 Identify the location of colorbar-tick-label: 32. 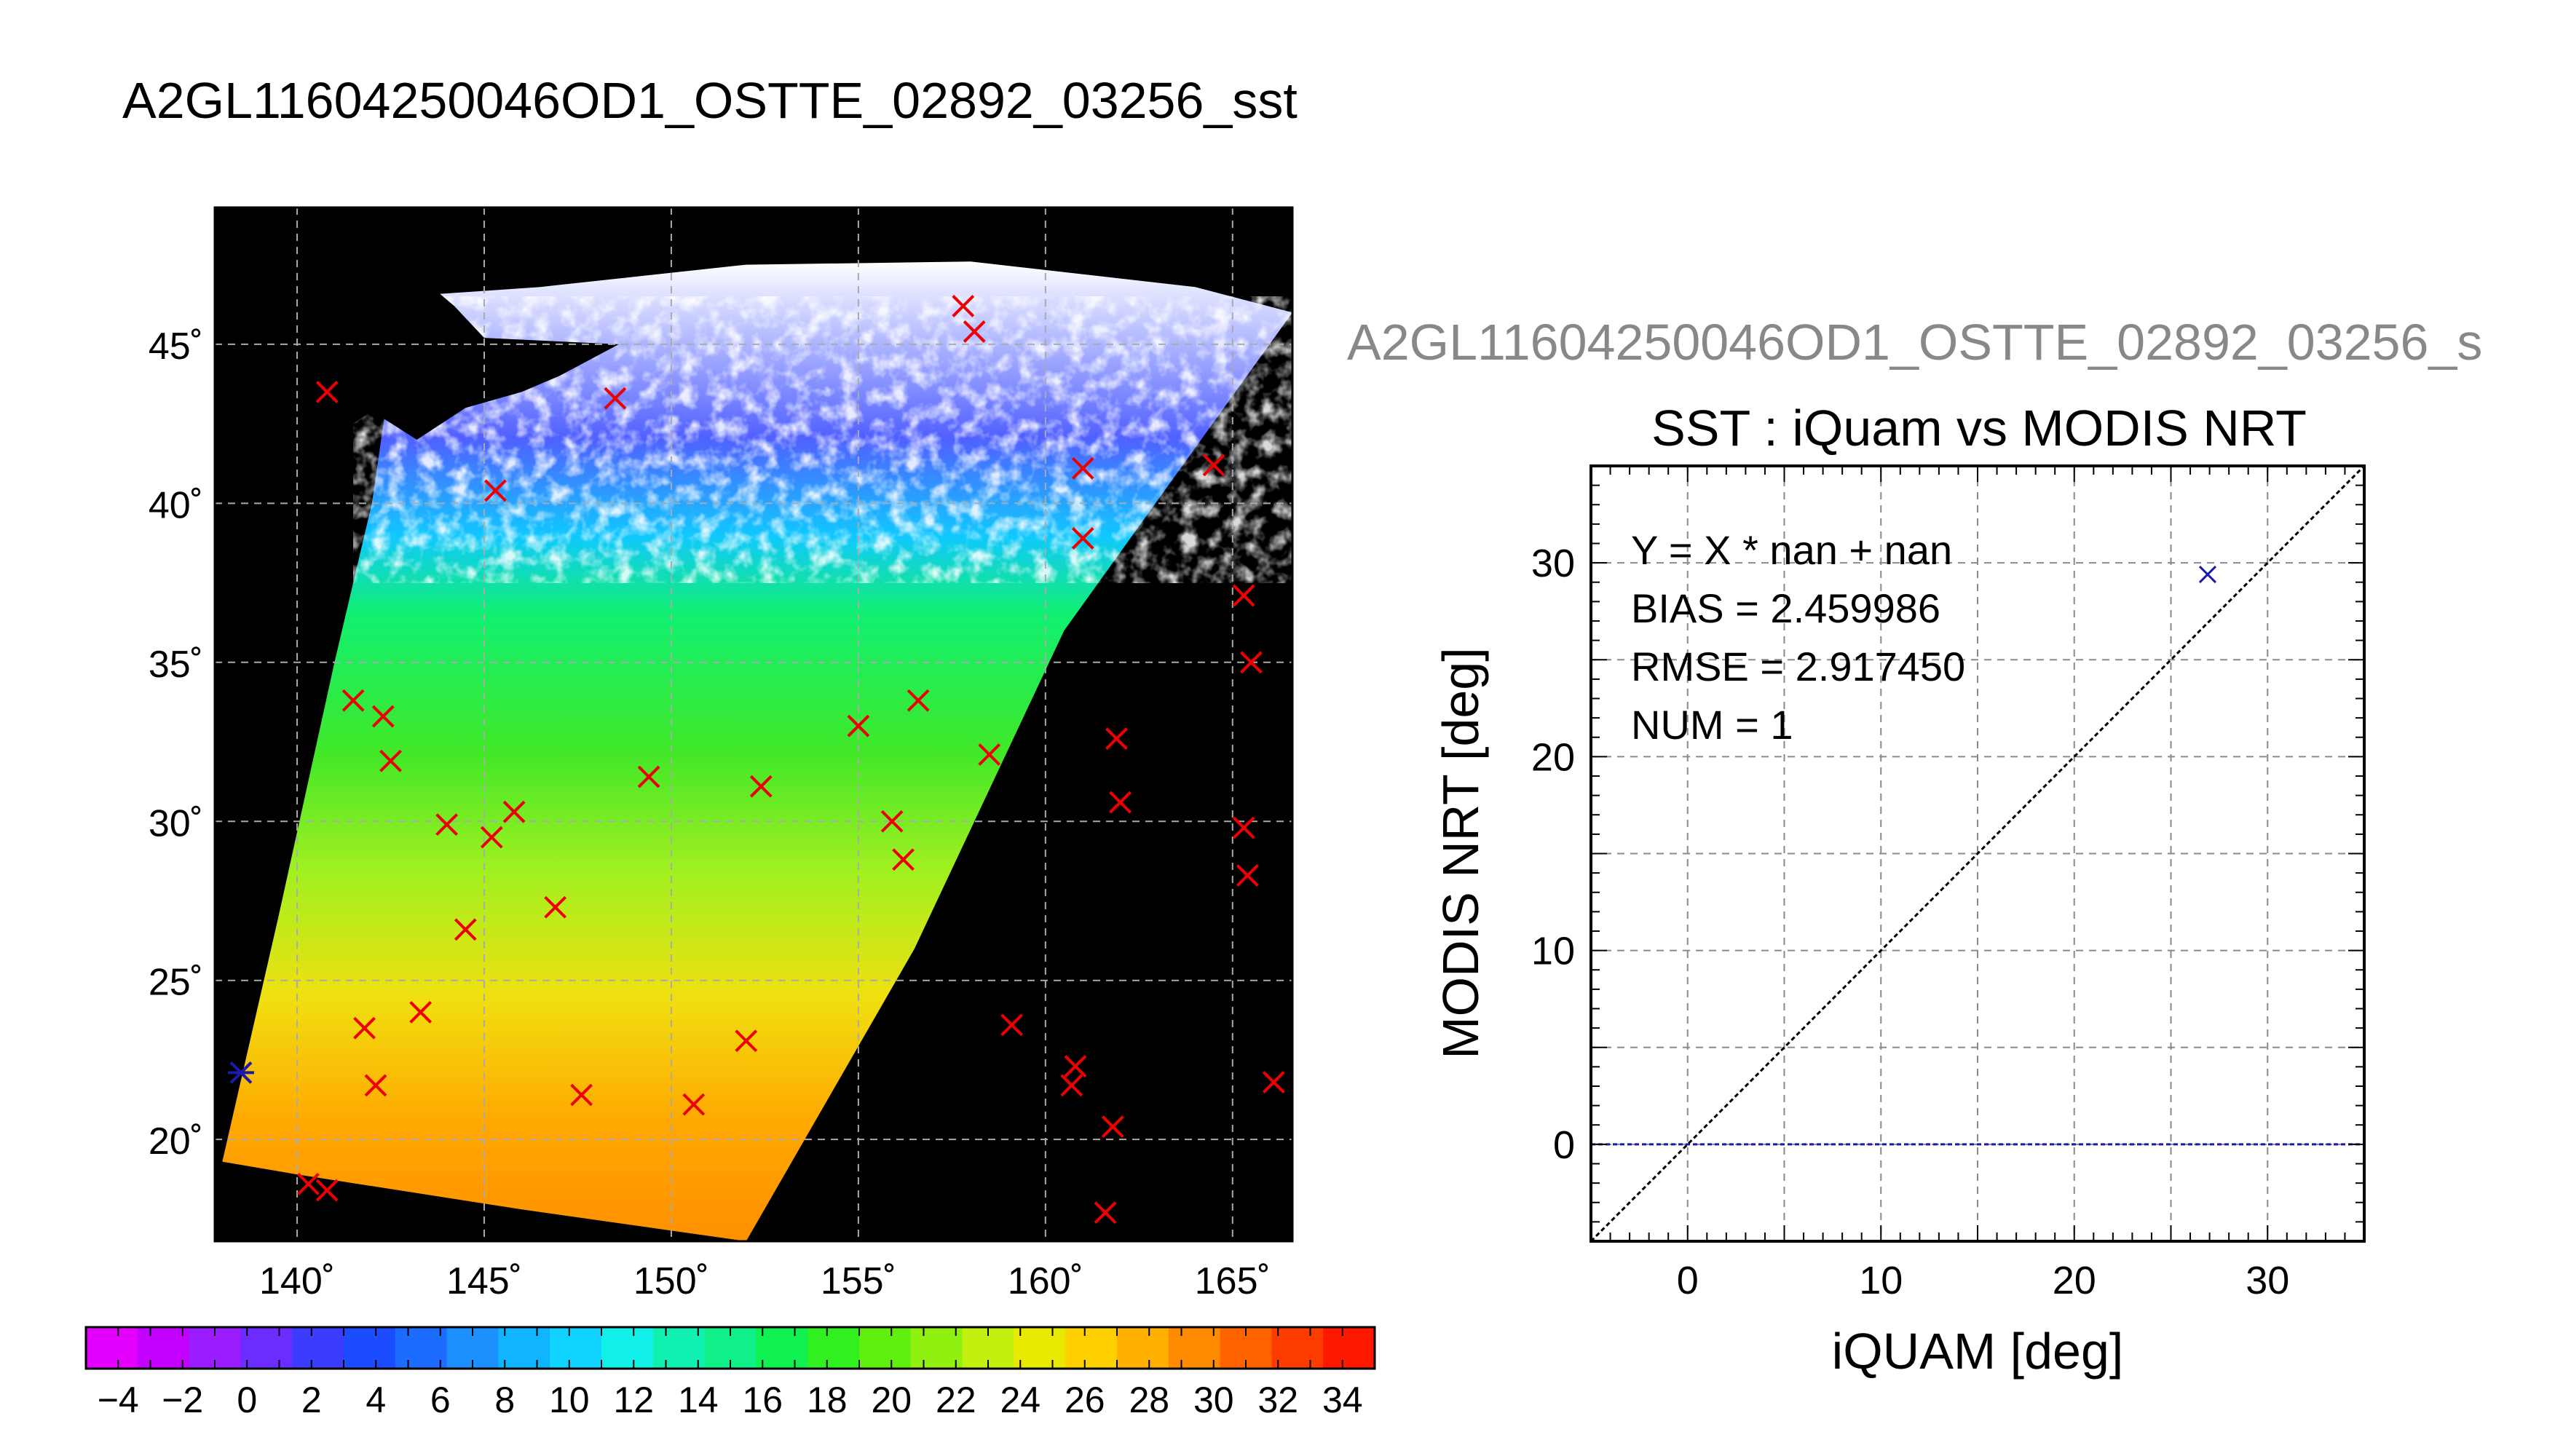
(1277, 1400).